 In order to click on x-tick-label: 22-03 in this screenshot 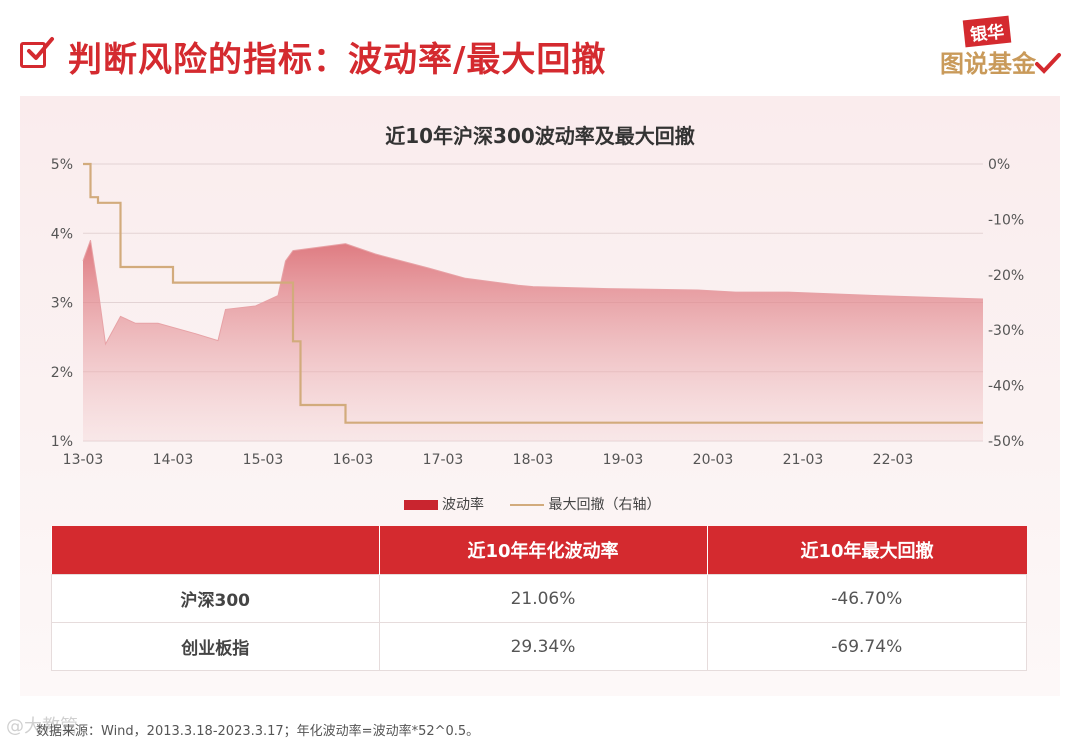, I will do `click(893, 460)`.